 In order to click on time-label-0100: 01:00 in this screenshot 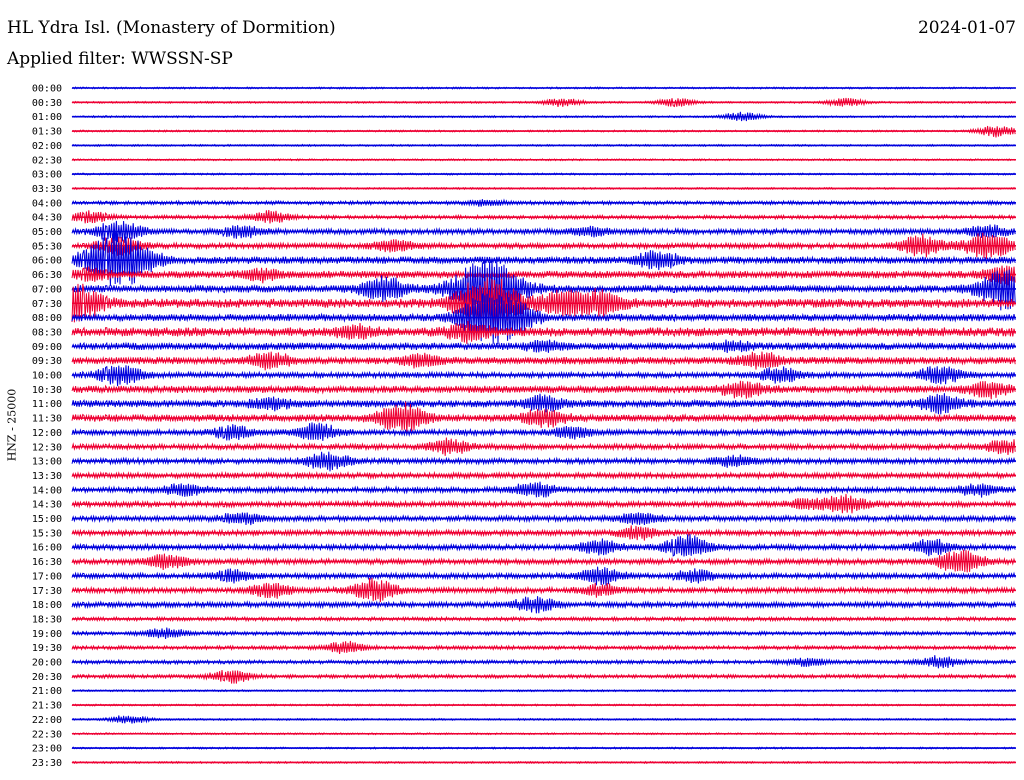, I will do `click(47, 117)`.